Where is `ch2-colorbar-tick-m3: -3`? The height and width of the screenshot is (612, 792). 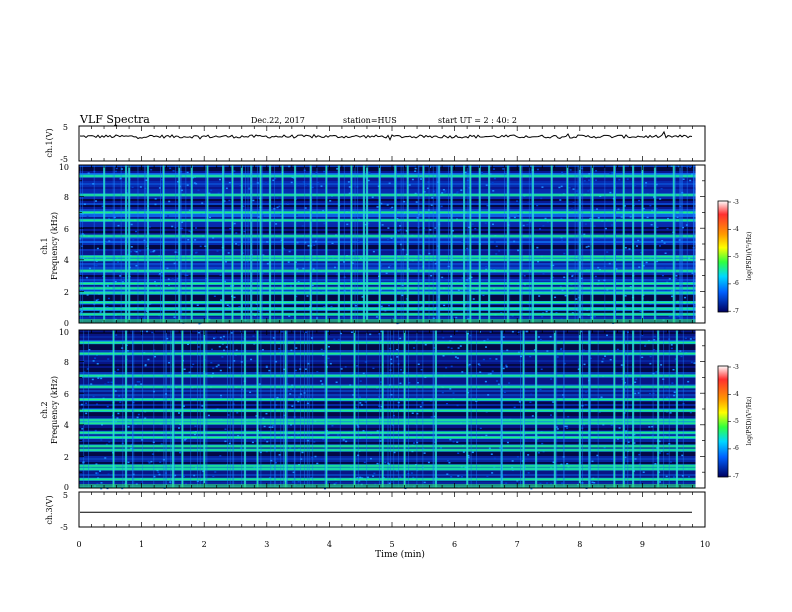 ch2-colorbar-tick-m3: -3 is located at coordinates (736, 367).